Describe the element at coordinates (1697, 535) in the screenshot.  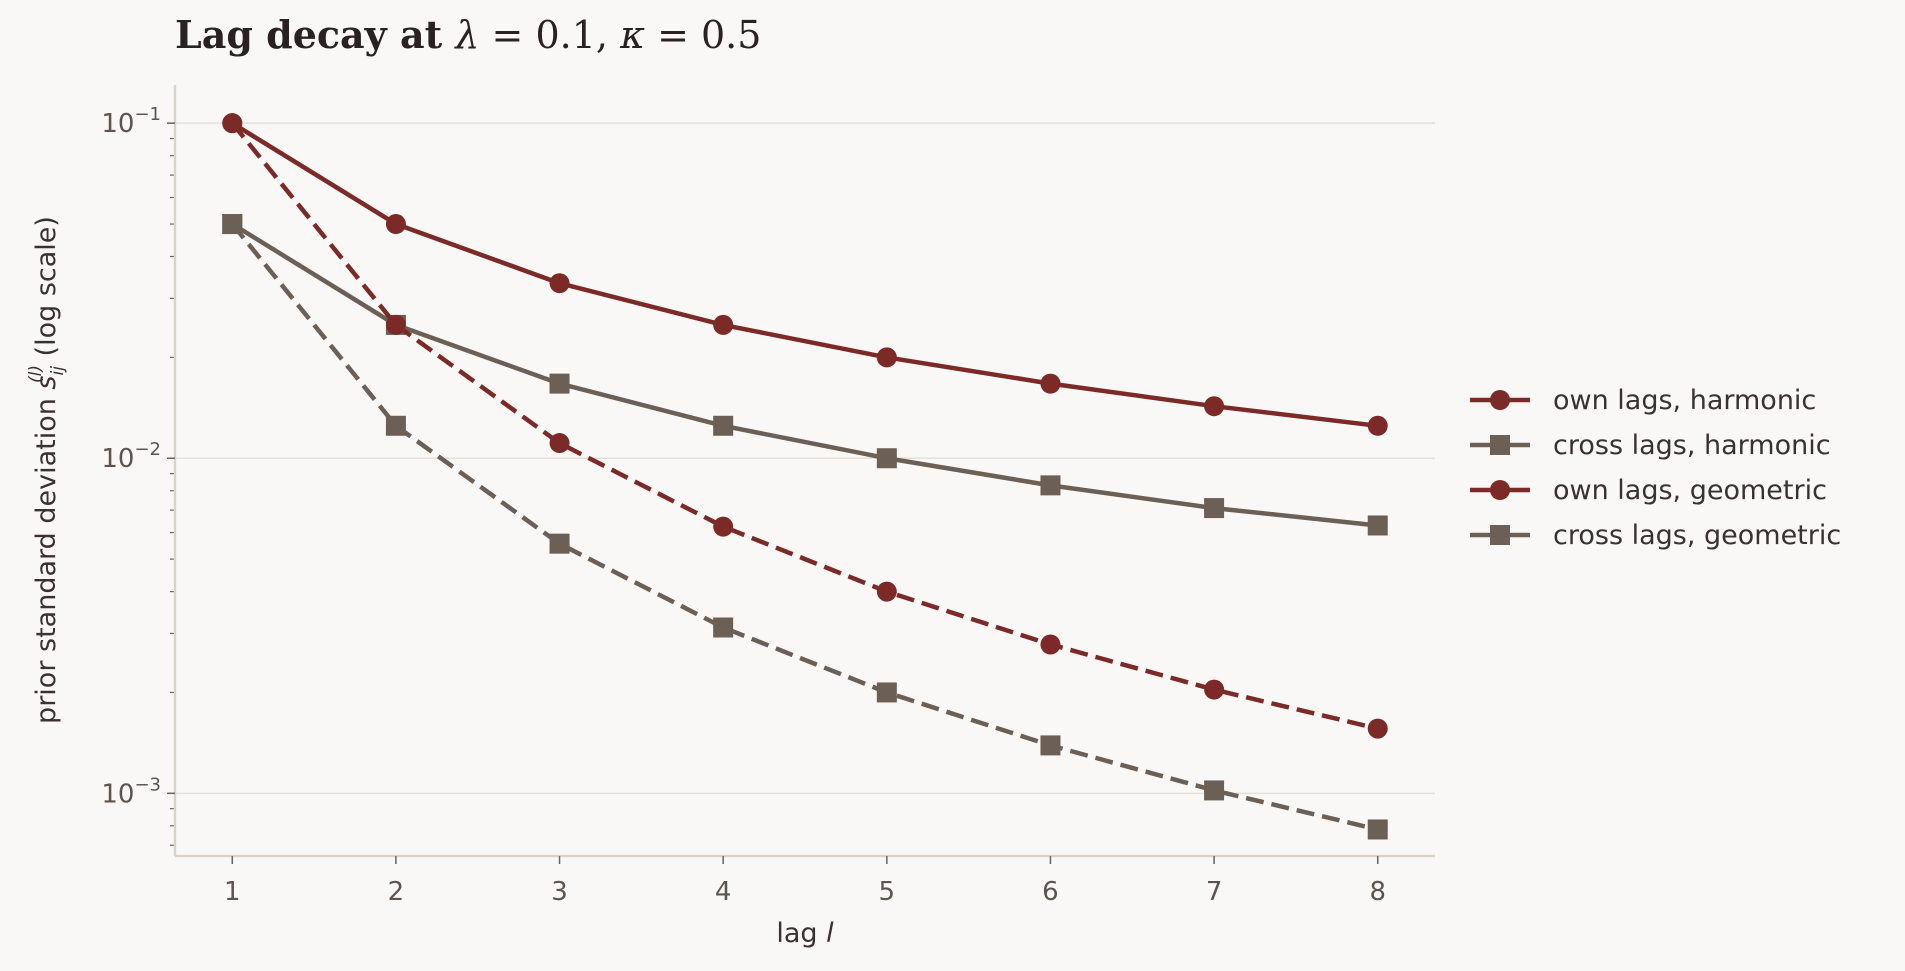
I see `legend-label: cross lags, geometric` at that location.